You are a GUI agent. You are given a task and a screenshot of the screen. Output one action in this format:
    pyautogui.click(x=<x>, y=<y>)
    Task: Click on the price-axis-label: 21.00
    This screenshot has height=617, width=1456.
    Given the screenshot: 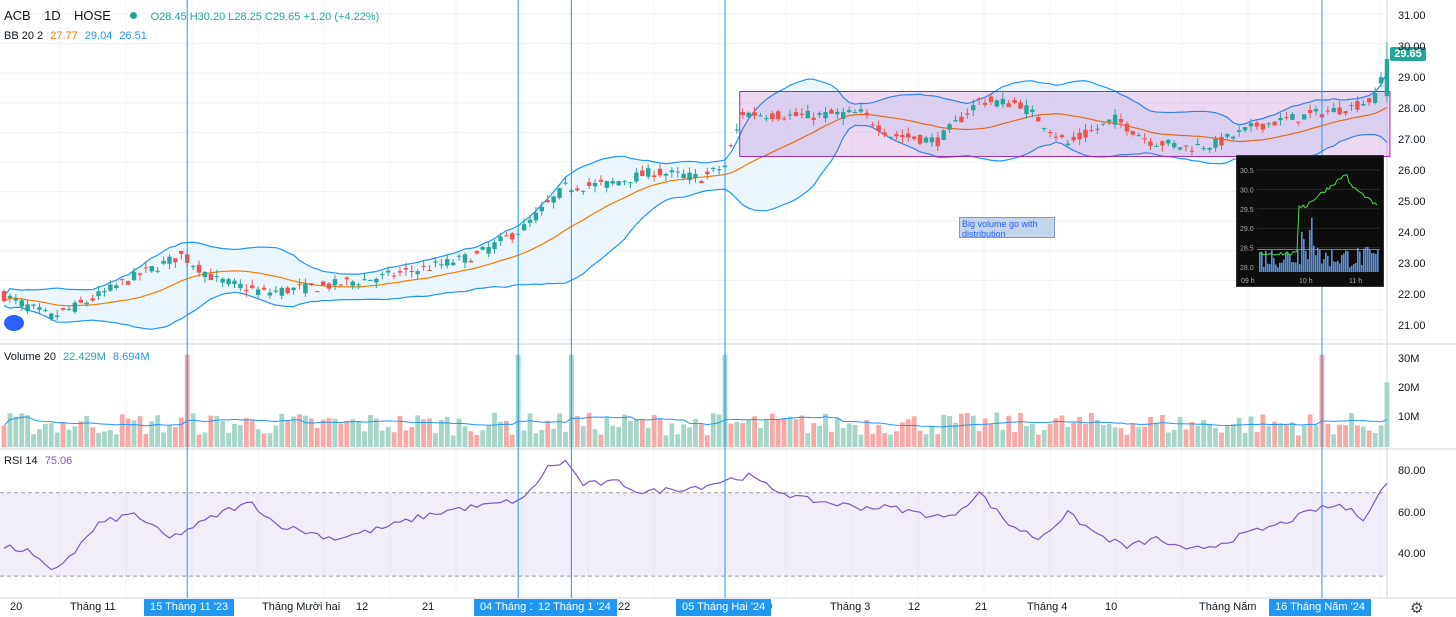 What is the action you would take?
    pyautogui.click(x=1412, y=325)
    